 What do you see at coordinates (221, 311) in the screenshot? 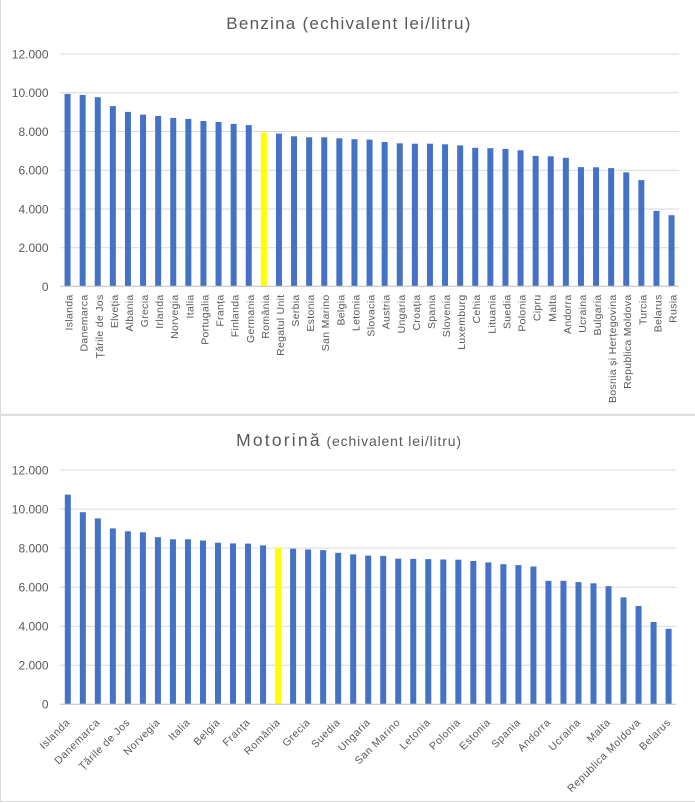
I see `svg-text: Franța` at bounding box center [221, 311].